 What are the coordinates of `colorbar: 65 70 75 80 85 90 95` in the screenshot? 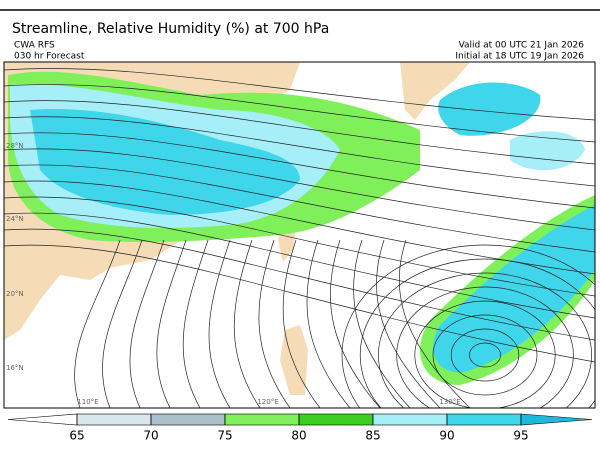 It's located at (300, 428).